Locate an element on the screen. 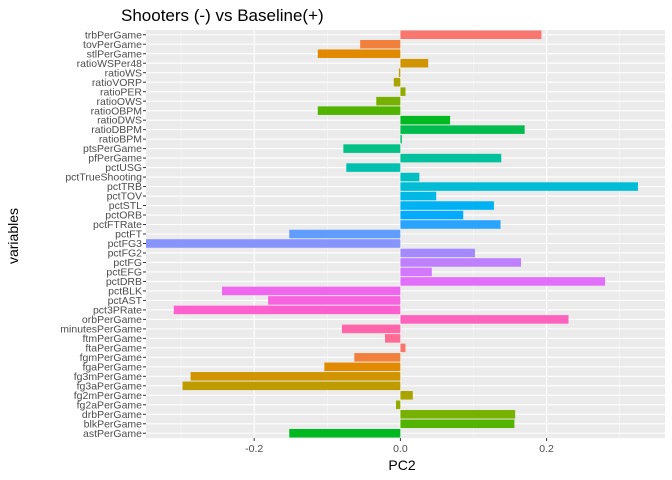 The height and width of the screenshot is (480, 672). y-tick-label: ratioBPM is located at coordinates (120, 140).